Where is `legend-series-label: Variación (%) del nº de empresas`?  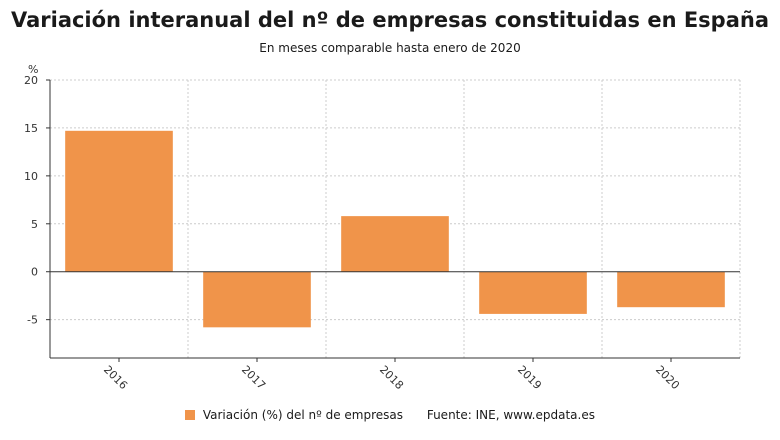
legend-series-label: Variación (%) del nº de empresas is located at coordinates (302, 415).